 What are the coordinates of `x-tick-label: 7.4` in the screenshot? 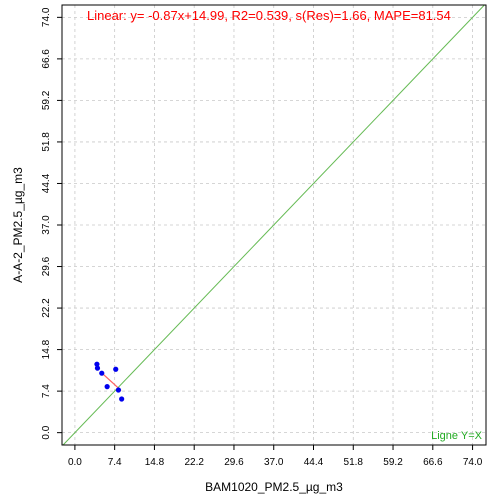 It's located at (115, 462).